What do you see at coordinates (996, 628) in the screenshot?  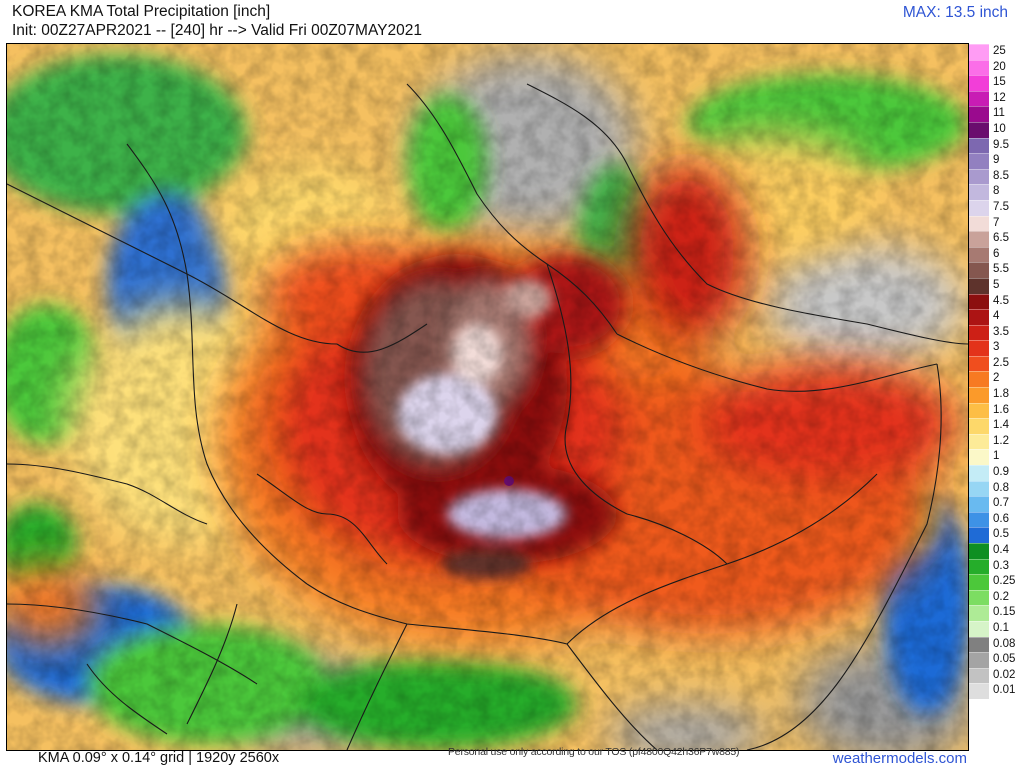 I see `legend-entry: 0.1` at bounding box center [996, 628].